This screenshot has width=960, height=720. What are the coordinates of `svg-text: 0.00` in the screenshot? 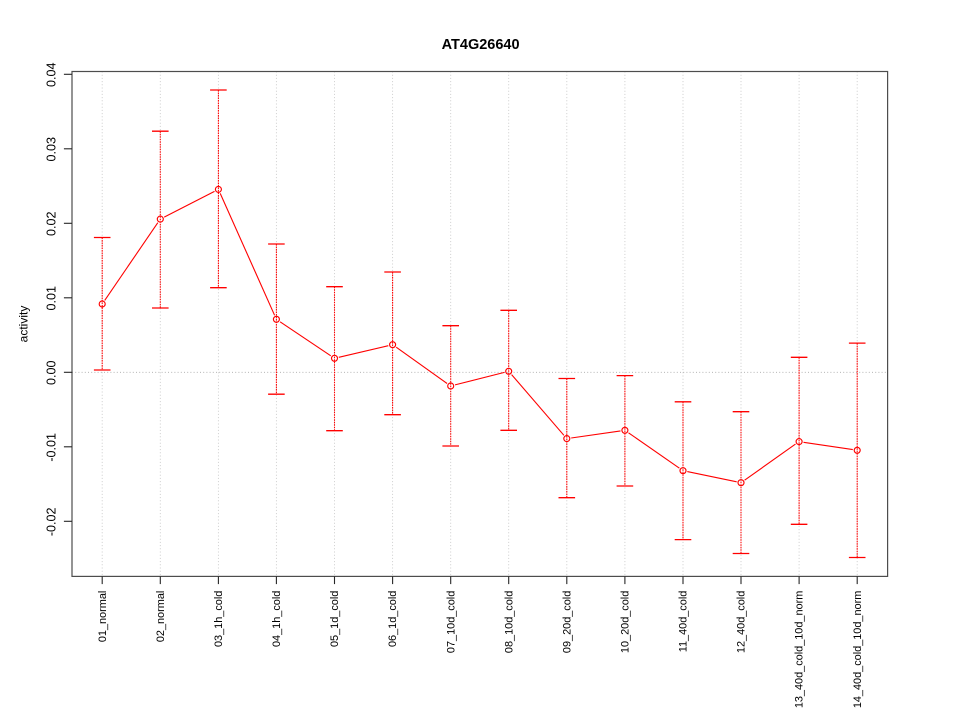 It's located at (52, 373).